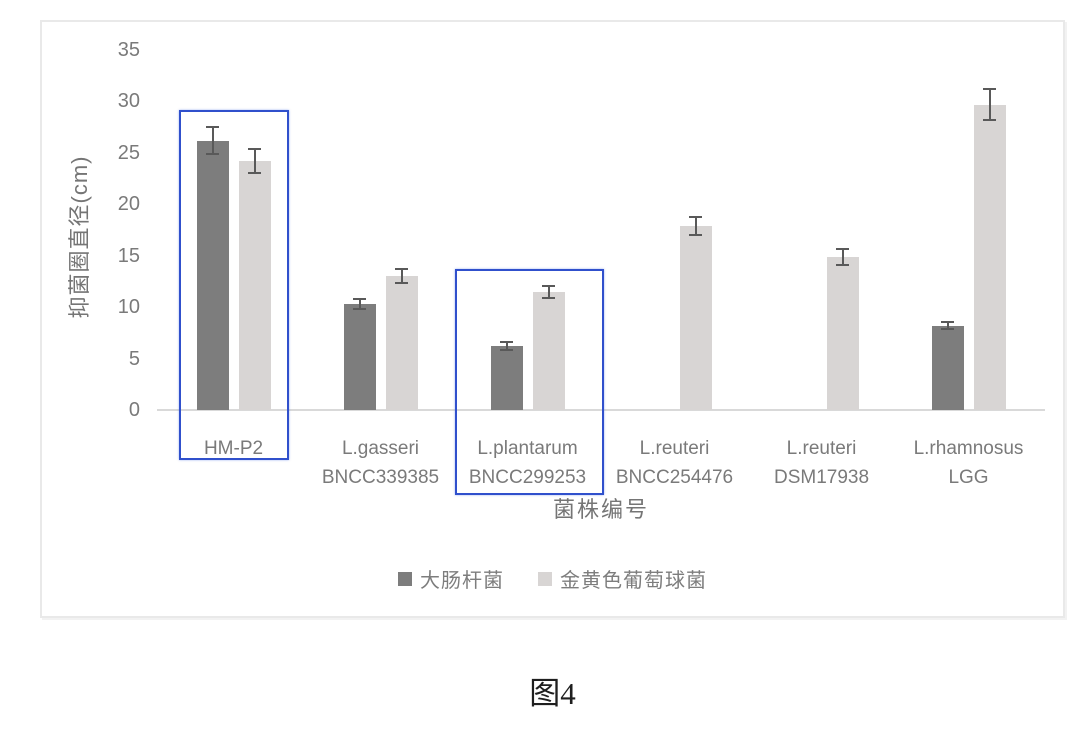 Image resolution: width=1080 pixels, height=744 pixels. I want to click on x-axis-label: HM-P2, so click(233, 448).